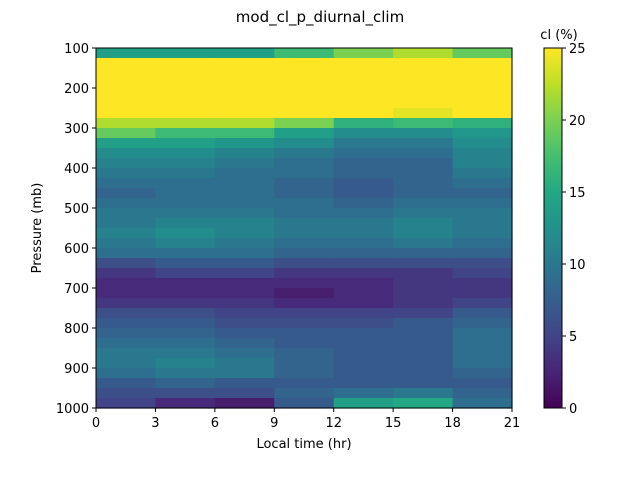 The image size is (640, 485). I want to click on y-axis-label: Pressure (mb), so click(37, 228).